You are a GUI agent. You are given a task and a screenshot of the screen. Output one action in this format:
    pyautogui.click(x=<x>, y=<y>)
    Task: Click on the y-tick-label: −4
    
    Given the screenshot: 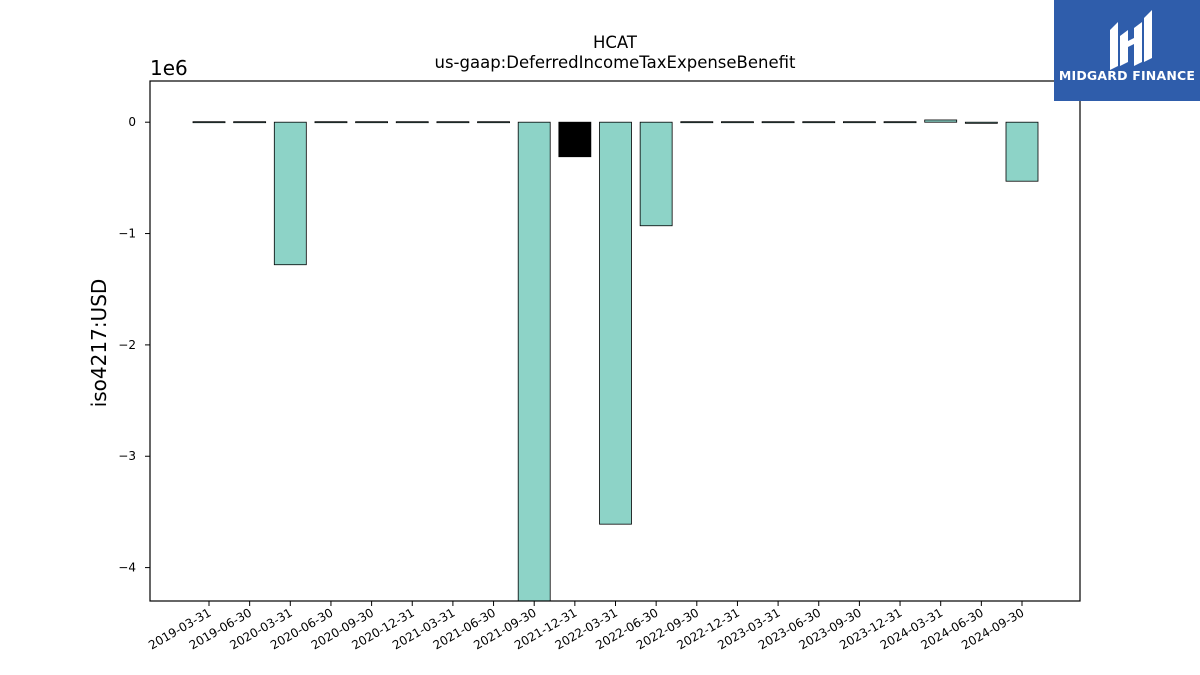 What is the action you would take?
    pyautogui.click(x=127, y=568)
    